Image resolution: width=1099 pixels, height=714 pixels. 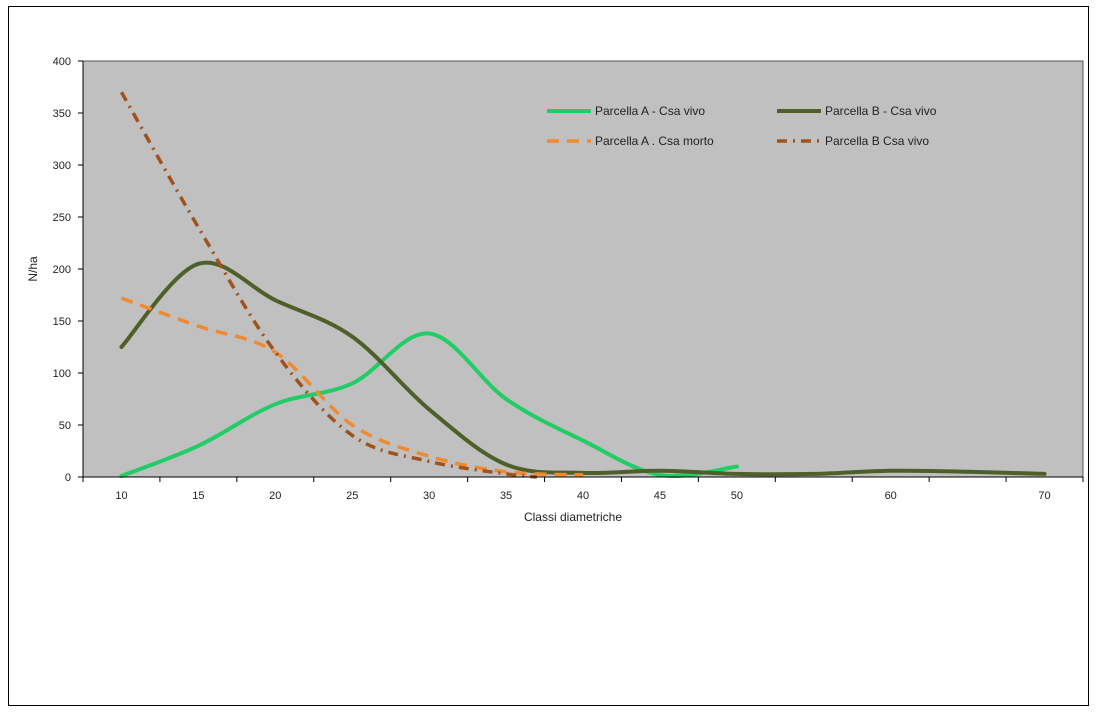 What do you see at coordinates (654, 141) in the screenshot?
I see `legend-label-3: Parcella A . Csa morto` at bounding box center [654, 141].